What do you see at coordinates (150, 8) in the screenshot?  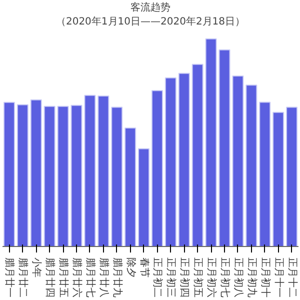 I see `chart-title: 客流趋势` at bounding box center [150, 8].